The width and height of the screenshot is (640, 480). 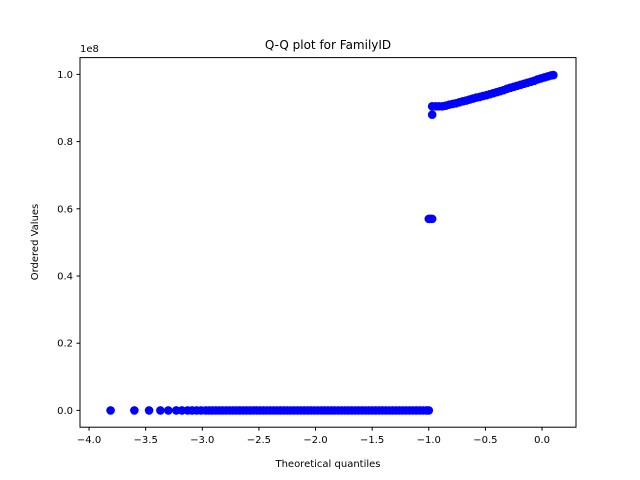 I want to click on y-offset-label: 1e8, so click(x=89, y=49).